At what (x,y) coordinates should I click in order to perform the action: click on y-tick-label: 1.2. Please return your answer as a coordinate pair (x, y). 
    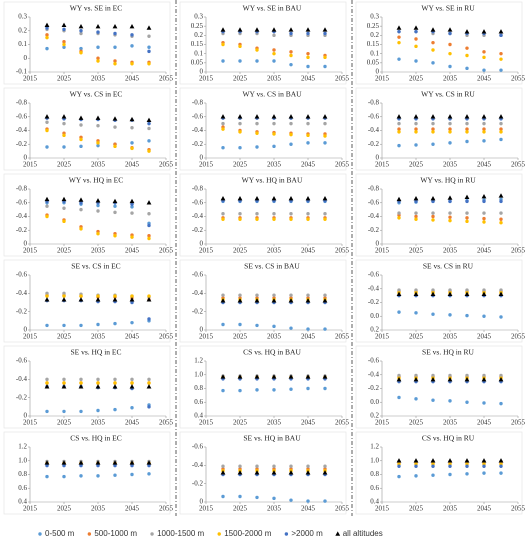
    Looking at the image, I should click on (198, 361).